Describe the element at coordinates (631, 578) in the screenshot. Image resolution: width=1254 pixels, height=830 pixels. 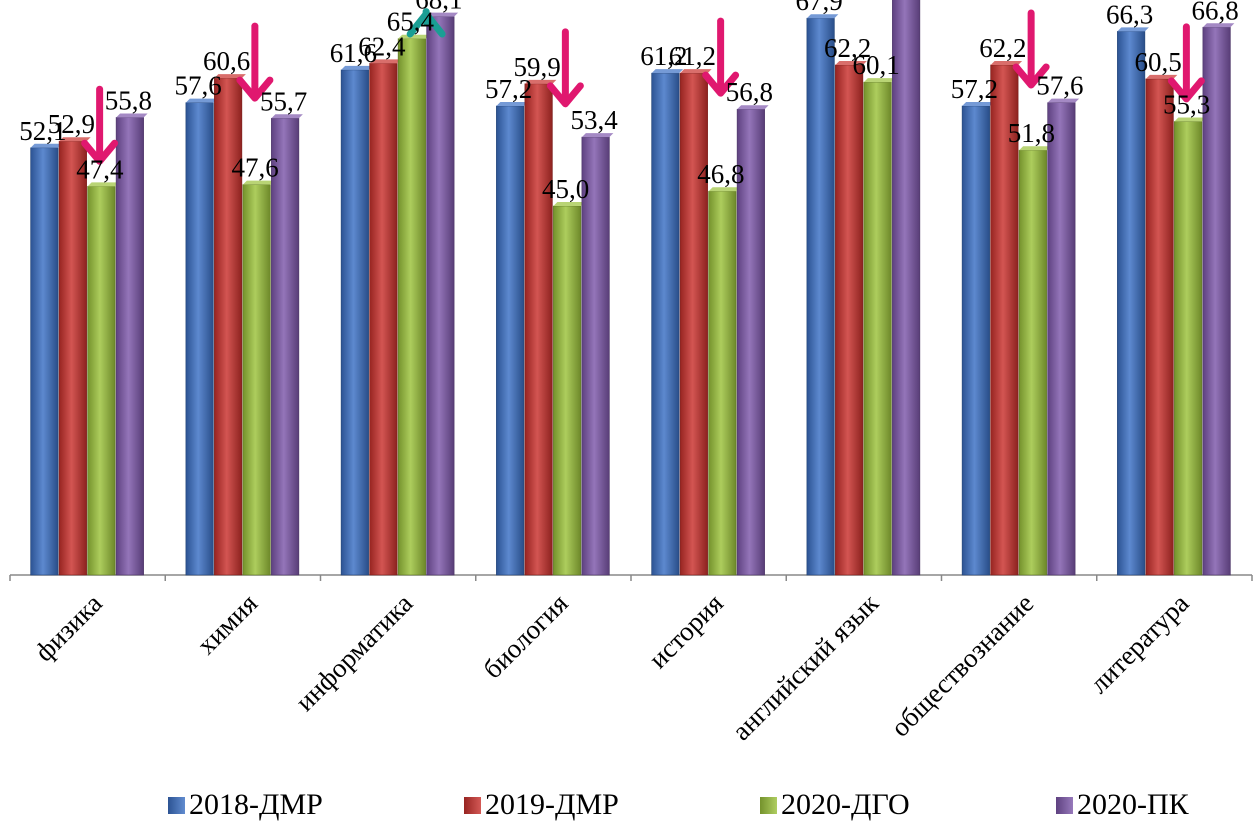
I see `x-axis-ticks` at that location.